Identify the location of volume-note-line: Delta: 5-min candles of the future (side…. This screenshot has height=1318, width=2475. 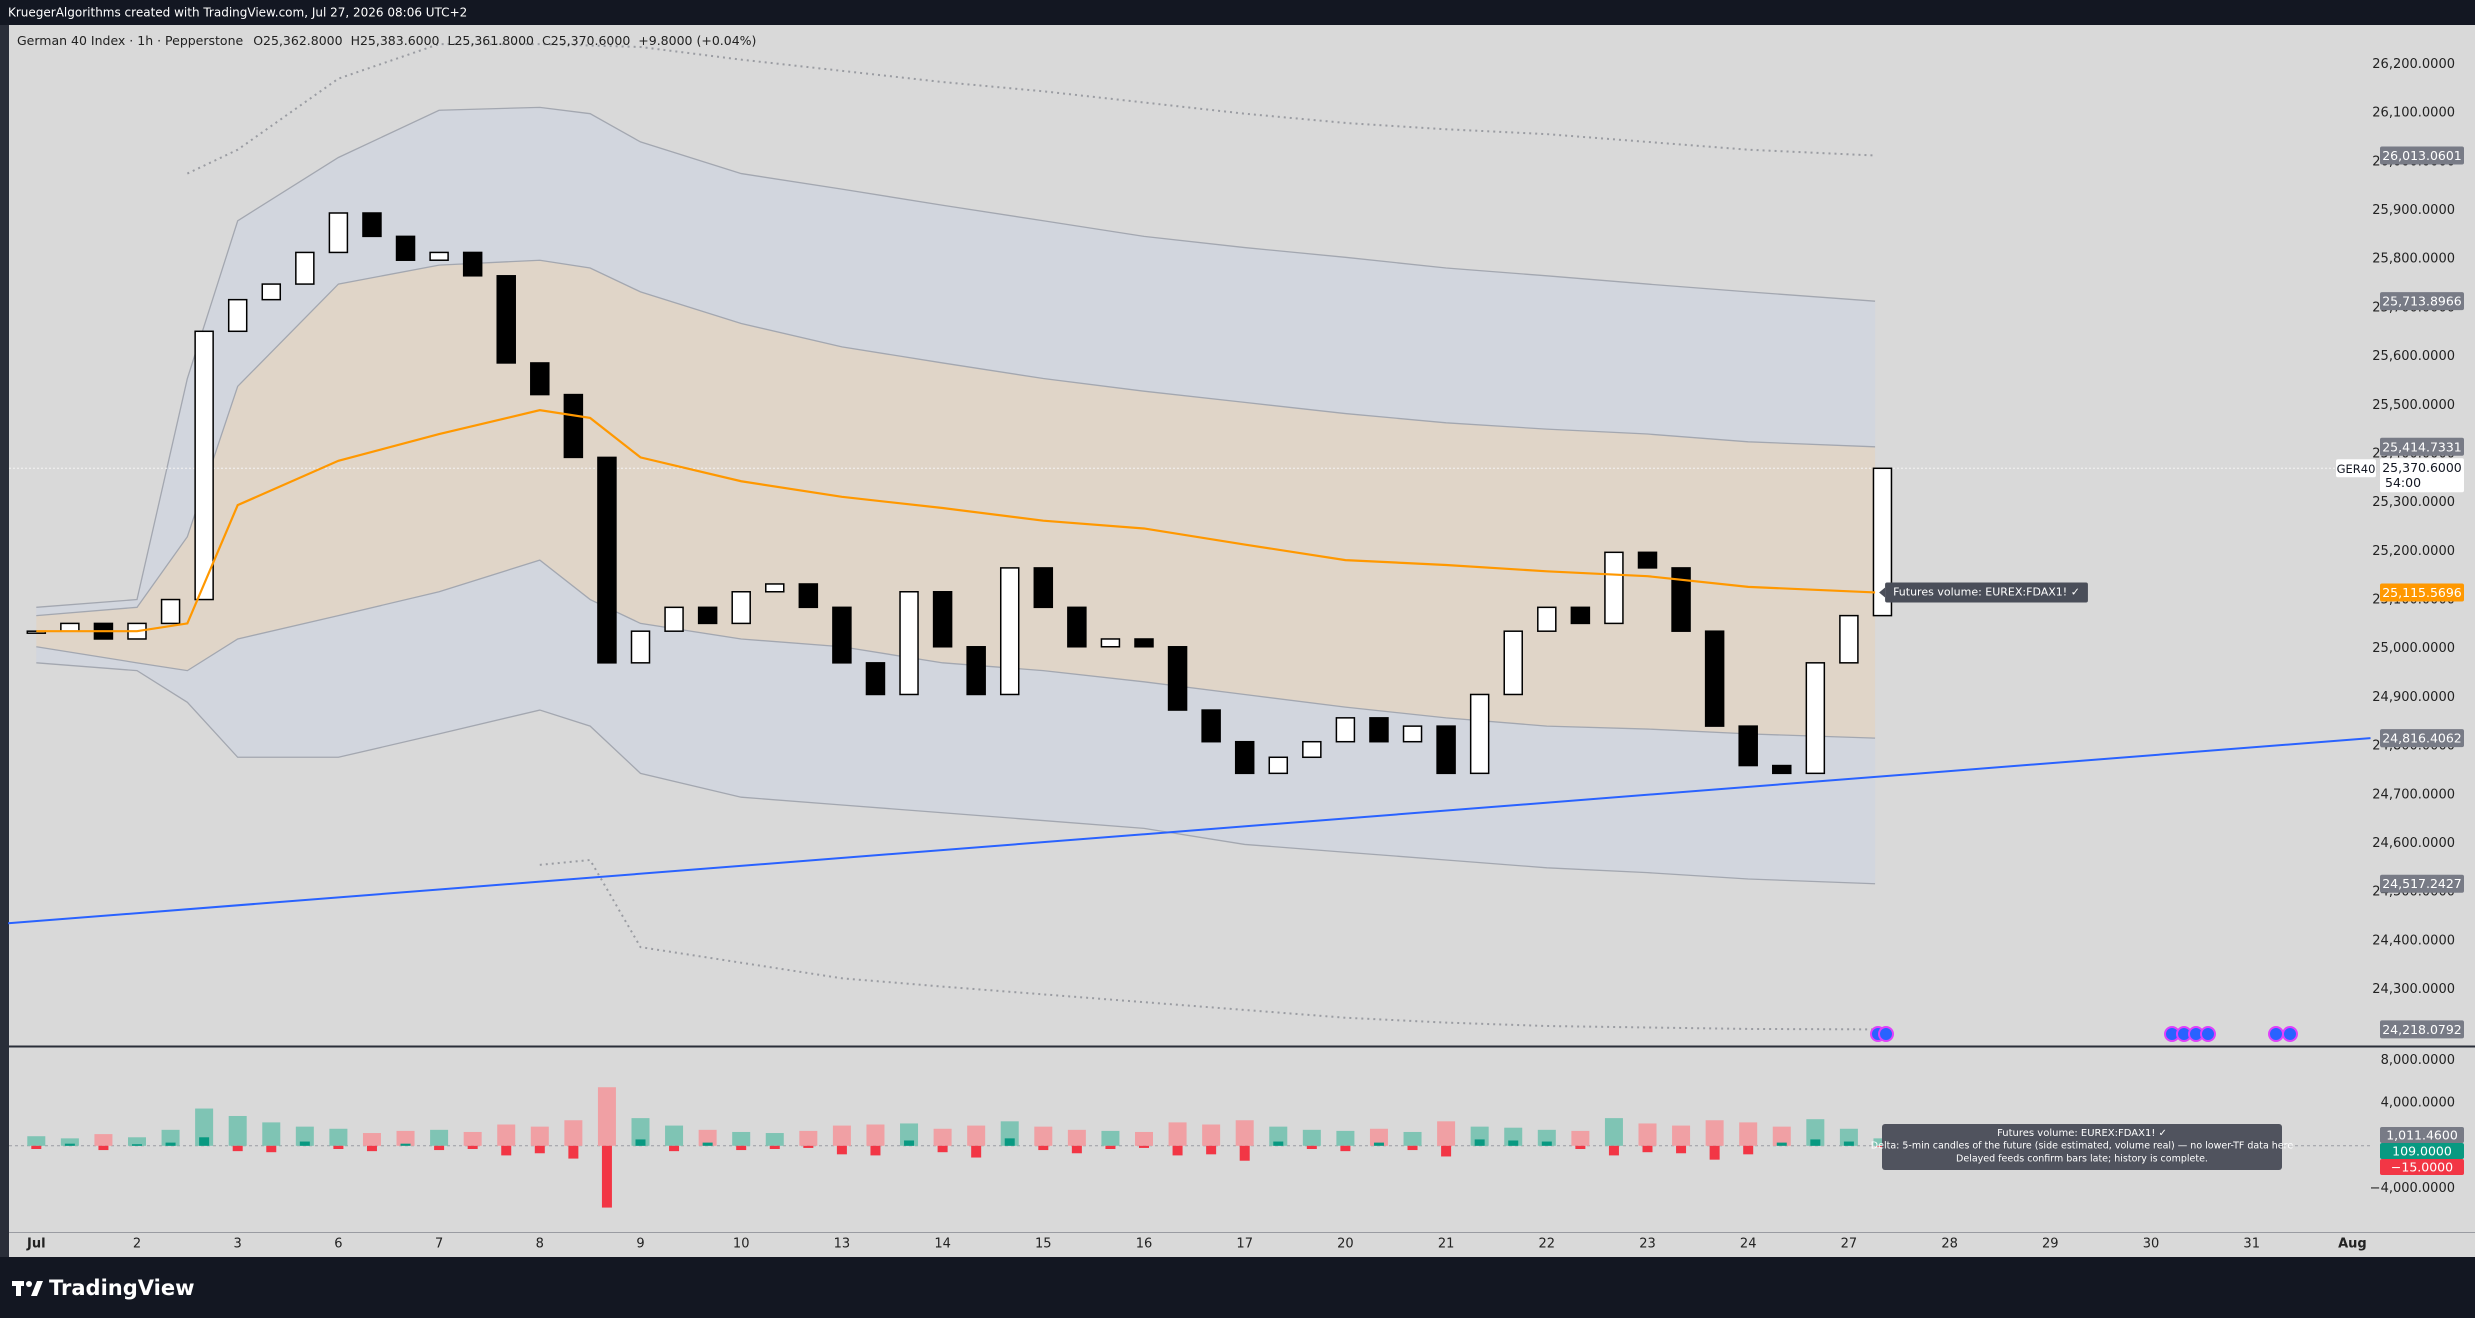
(2082, 1146).